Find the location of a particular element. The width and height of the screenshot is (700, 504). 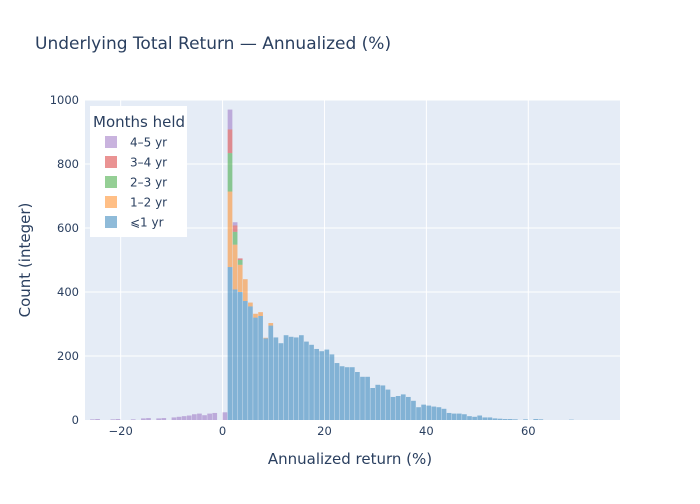

x-axis-ticks: −20 0 20 40 60 is located at coordinates (322, 431).